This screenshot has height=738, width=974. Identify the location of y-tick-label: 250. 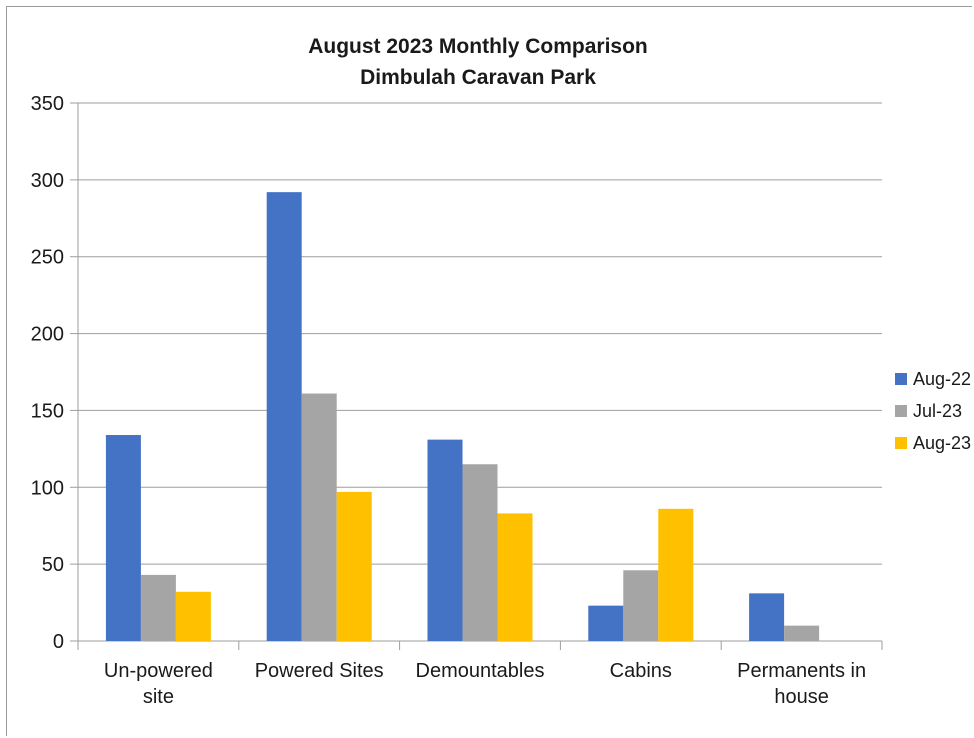
(47, 258).